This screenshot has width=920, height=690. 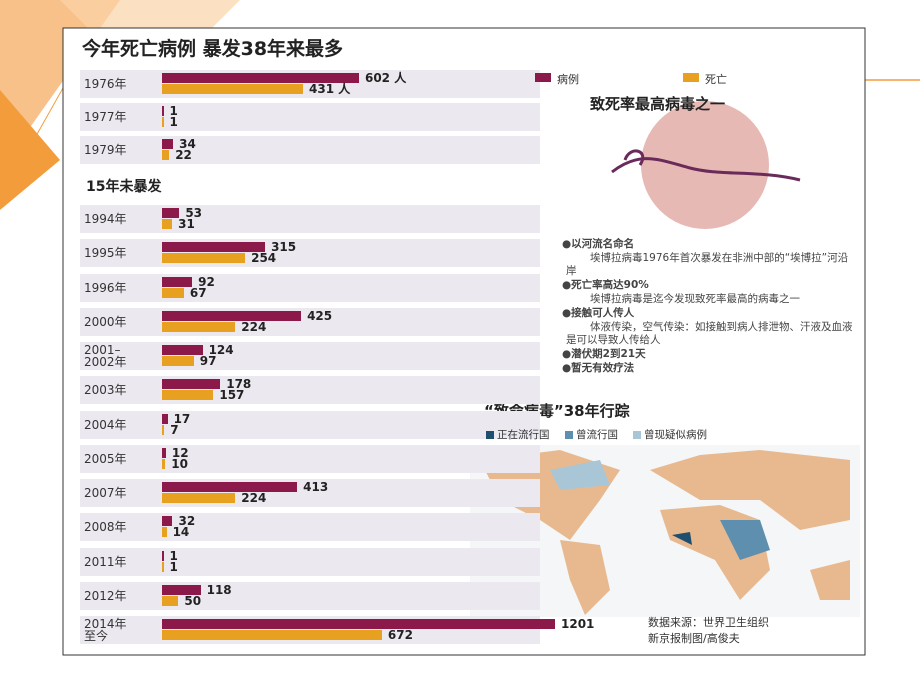 I want to click on category-label: 1977年, so click(x=105, y=117).